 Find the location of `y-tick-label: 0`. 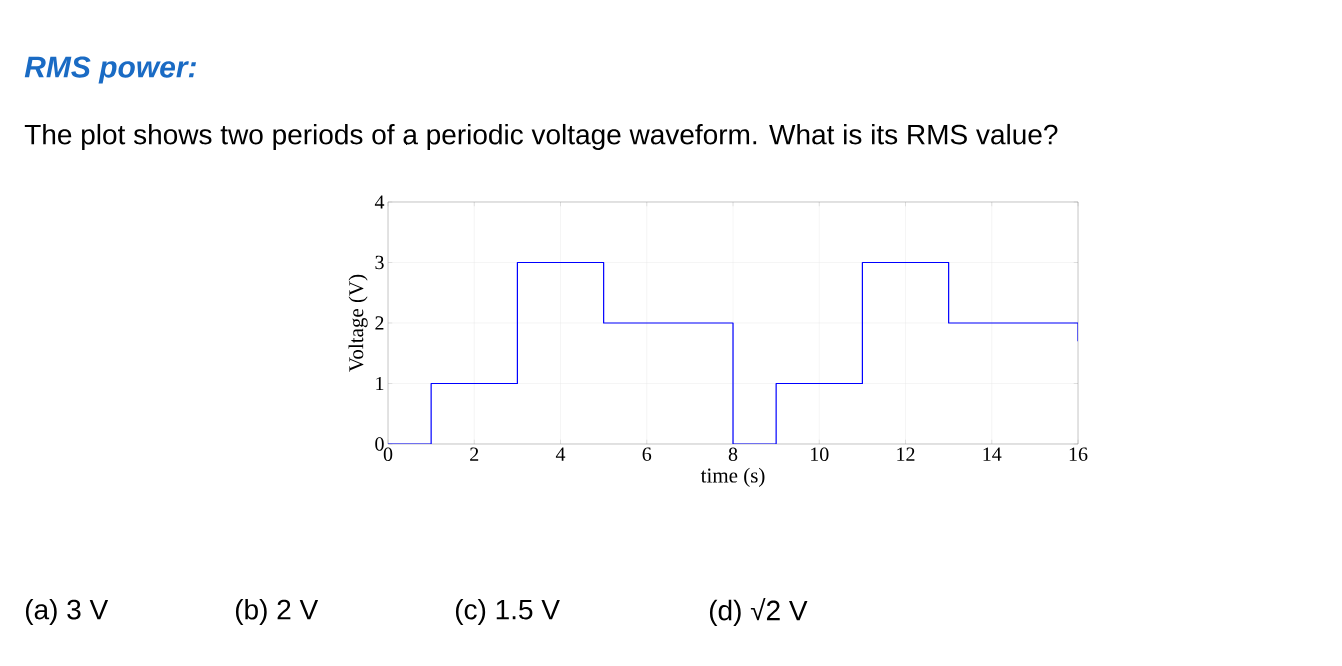

y-tick-label: 0 is located at coordinates (379, 444).